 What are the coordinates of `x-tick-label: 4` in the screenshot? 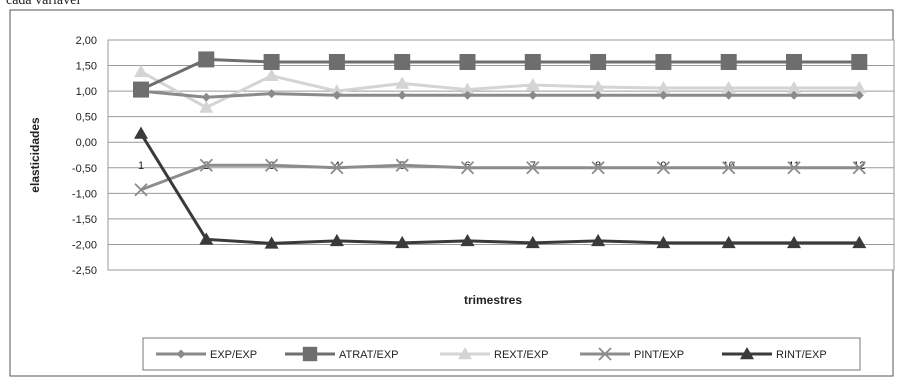 It's located at (337, 166).